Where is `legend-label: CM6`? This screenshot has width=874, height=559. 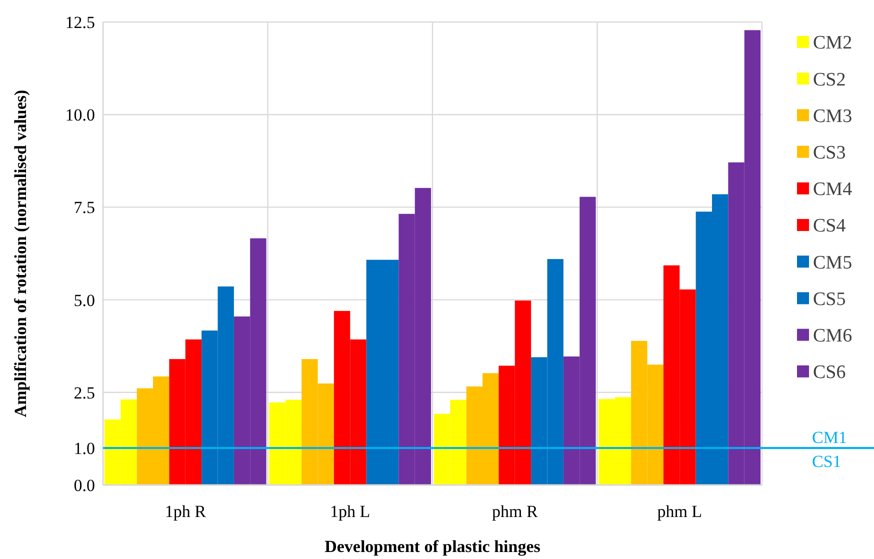
legend-label: CM6 is located at coordinates (832, 335).